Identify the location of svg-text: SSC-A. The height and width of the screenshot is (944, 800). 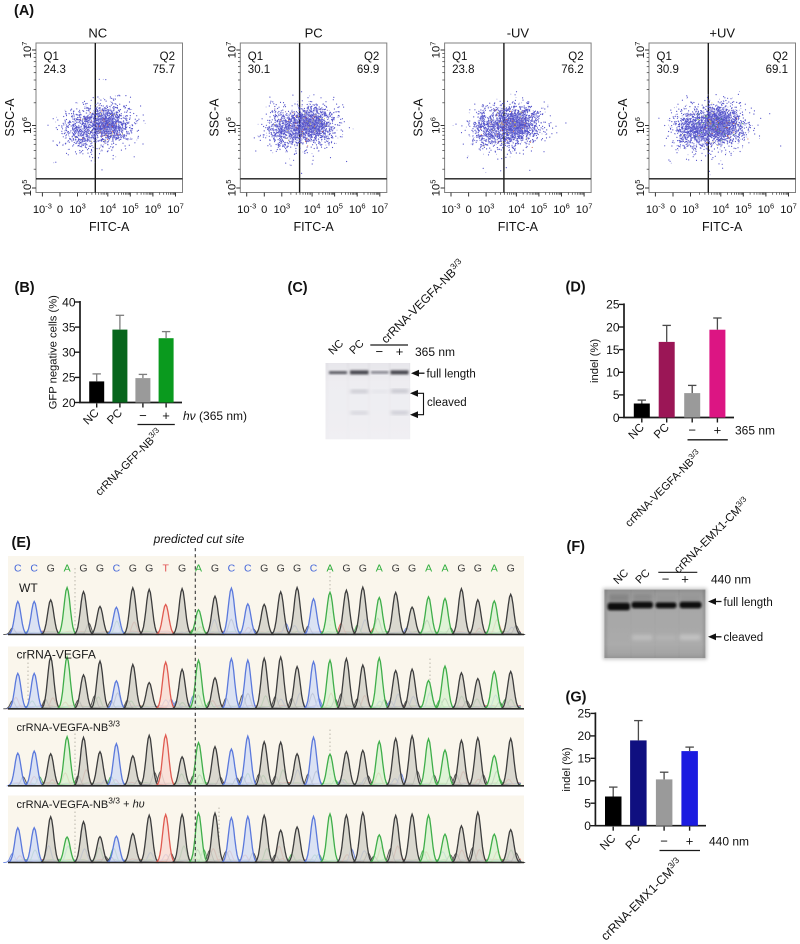
(10, 117).